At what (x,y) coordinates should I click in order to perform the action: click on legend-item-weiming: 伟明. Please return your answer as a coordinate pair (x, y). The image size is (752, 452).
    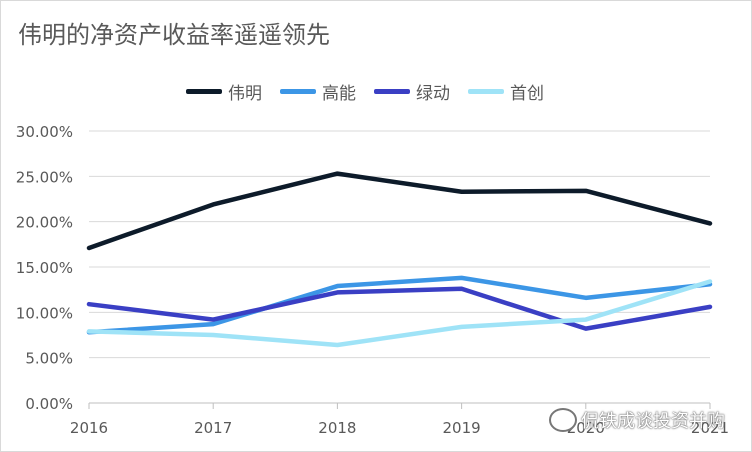
    Looking at the image, I should click on (224, 91).